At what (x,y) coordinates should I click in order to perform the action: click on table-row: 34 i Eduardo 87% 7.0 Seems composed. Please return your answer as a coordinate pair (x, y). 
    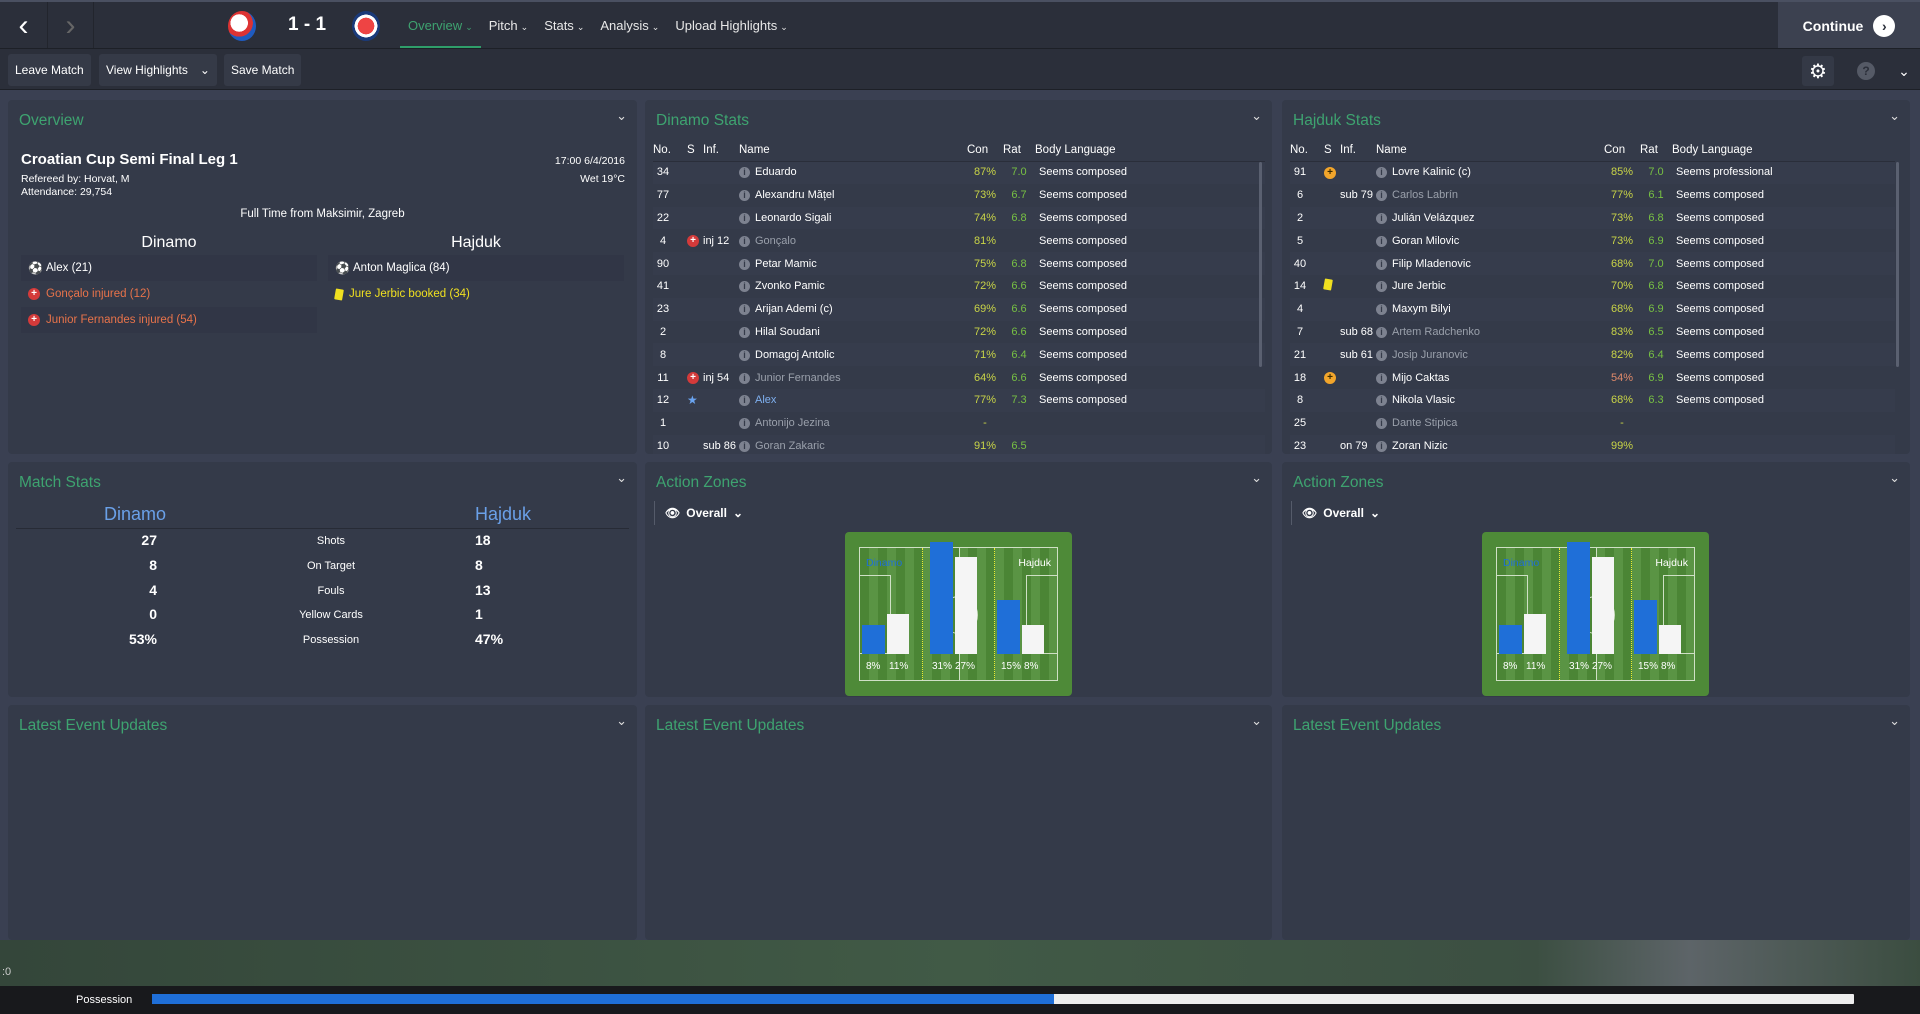
    Looking at the image, I should click on (959, 172).